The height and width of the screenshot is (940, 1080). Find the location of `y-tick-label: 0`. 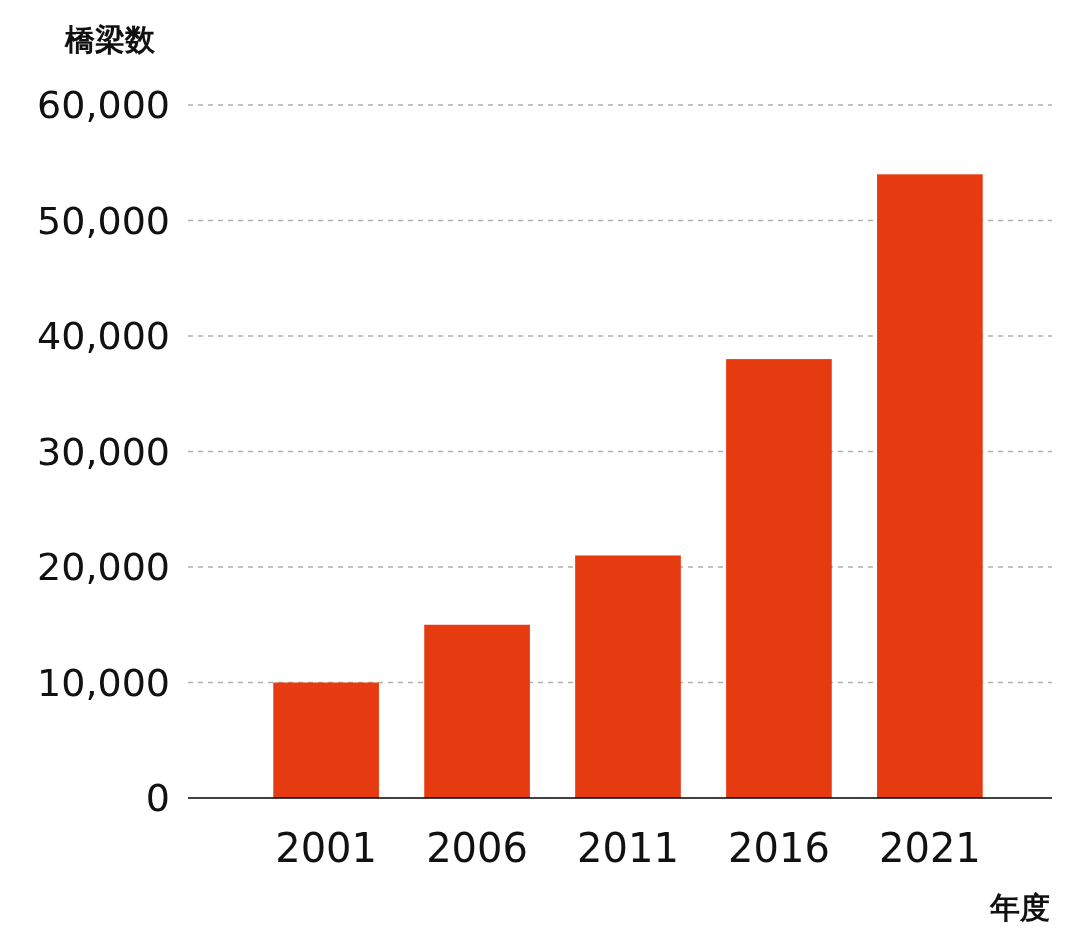

y-tick-label: 0 is located at coordinates (157, 798).